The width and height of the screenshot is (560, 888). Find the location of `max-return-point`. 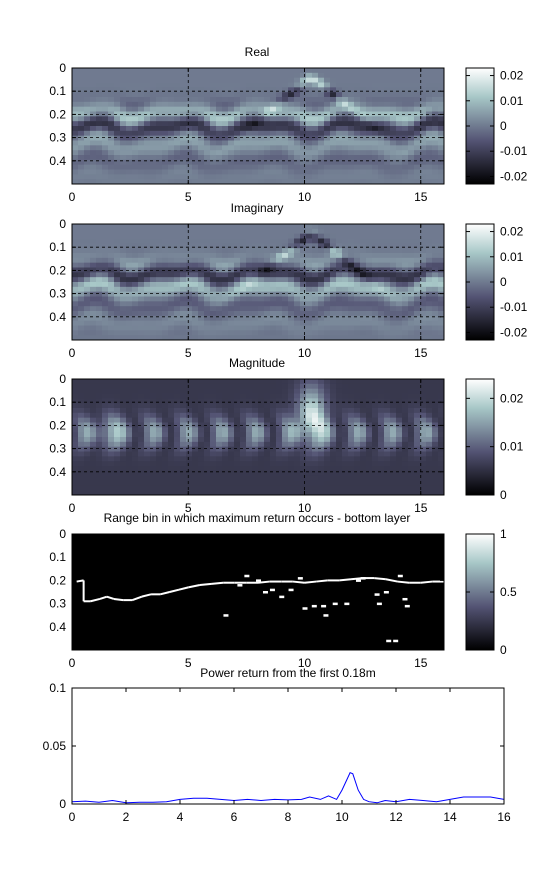

max-return-point is located at coordinates (282, 597).